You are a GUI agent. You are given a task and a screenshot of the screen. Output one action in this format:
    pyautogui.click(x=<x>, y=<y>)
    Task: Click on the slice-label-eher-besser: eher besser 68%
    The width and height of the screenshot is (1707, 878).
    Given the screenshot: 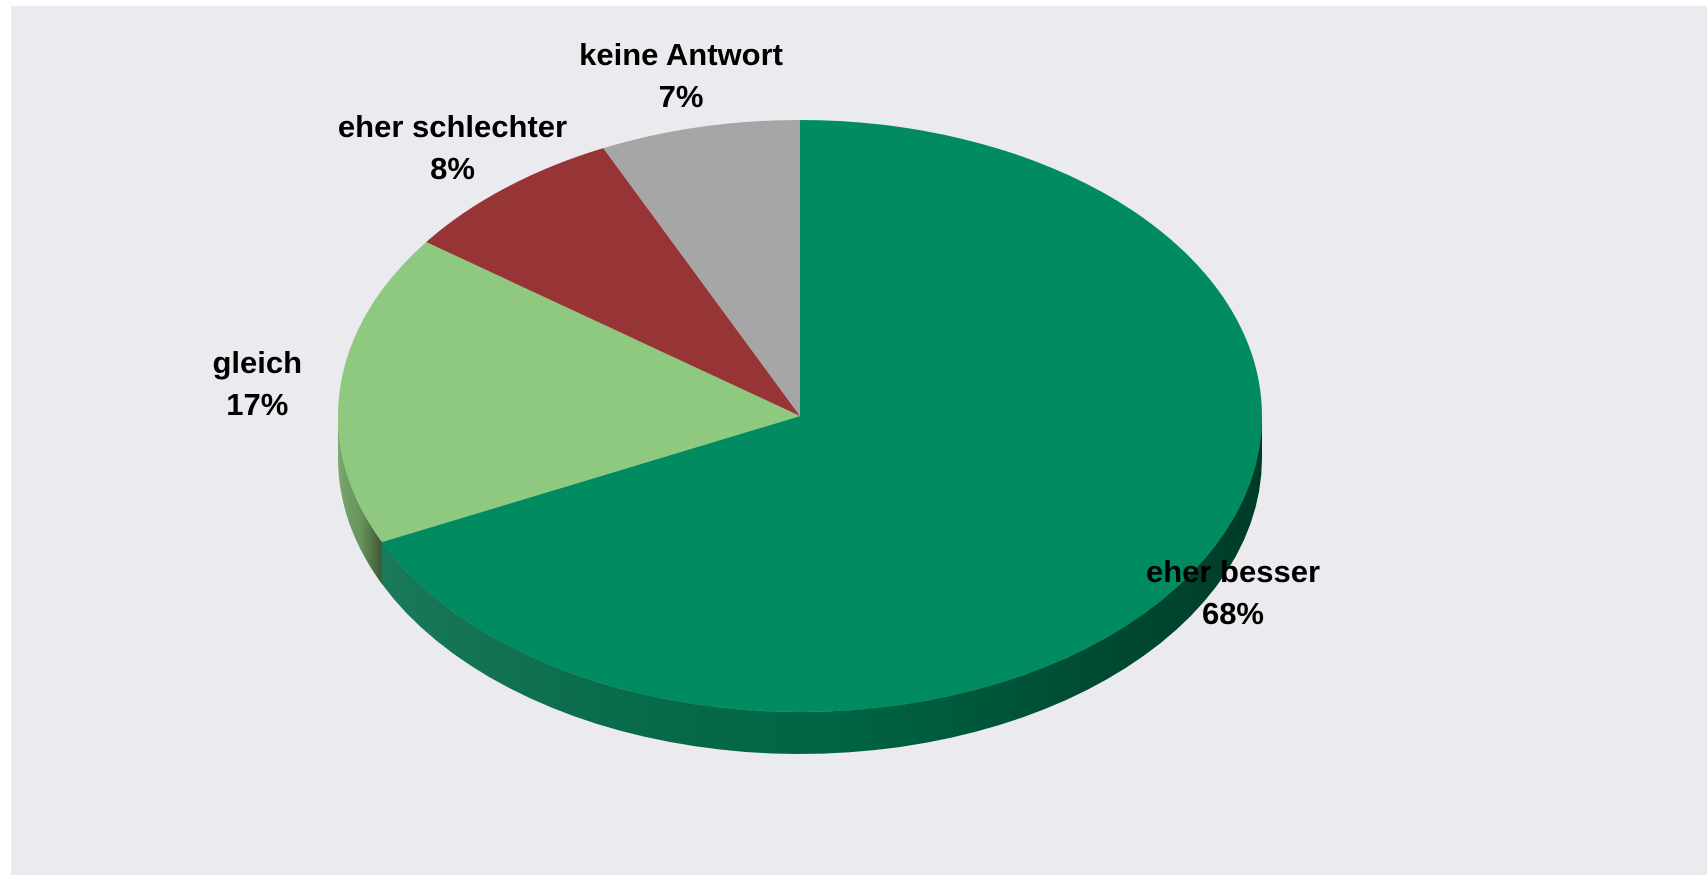 What is the action you would take?
    pyautogui.click(x=1233, y=592)
    